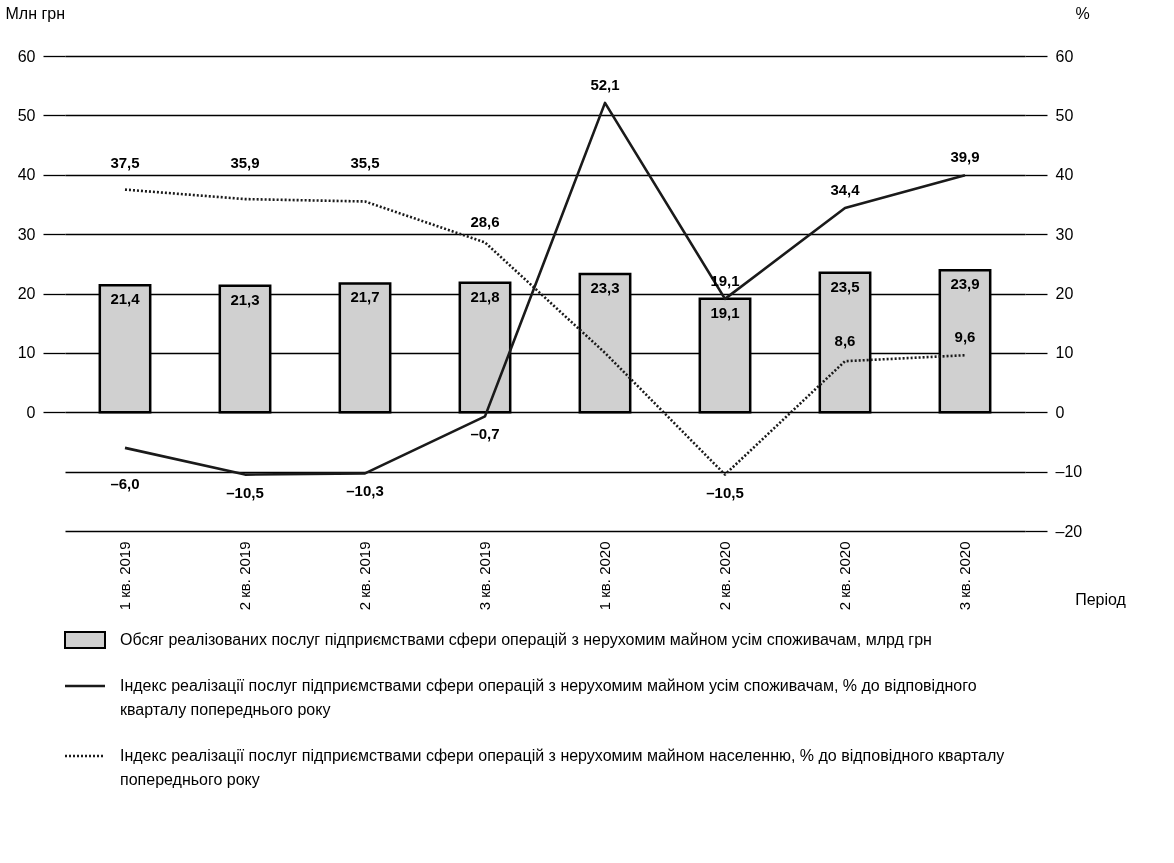 Image resolution: width=1174 pixels, height=863 pixels. Describe the element at coordinates (1064, 115) in the screenshot. I see `y2-tick-label: 50` at that location.